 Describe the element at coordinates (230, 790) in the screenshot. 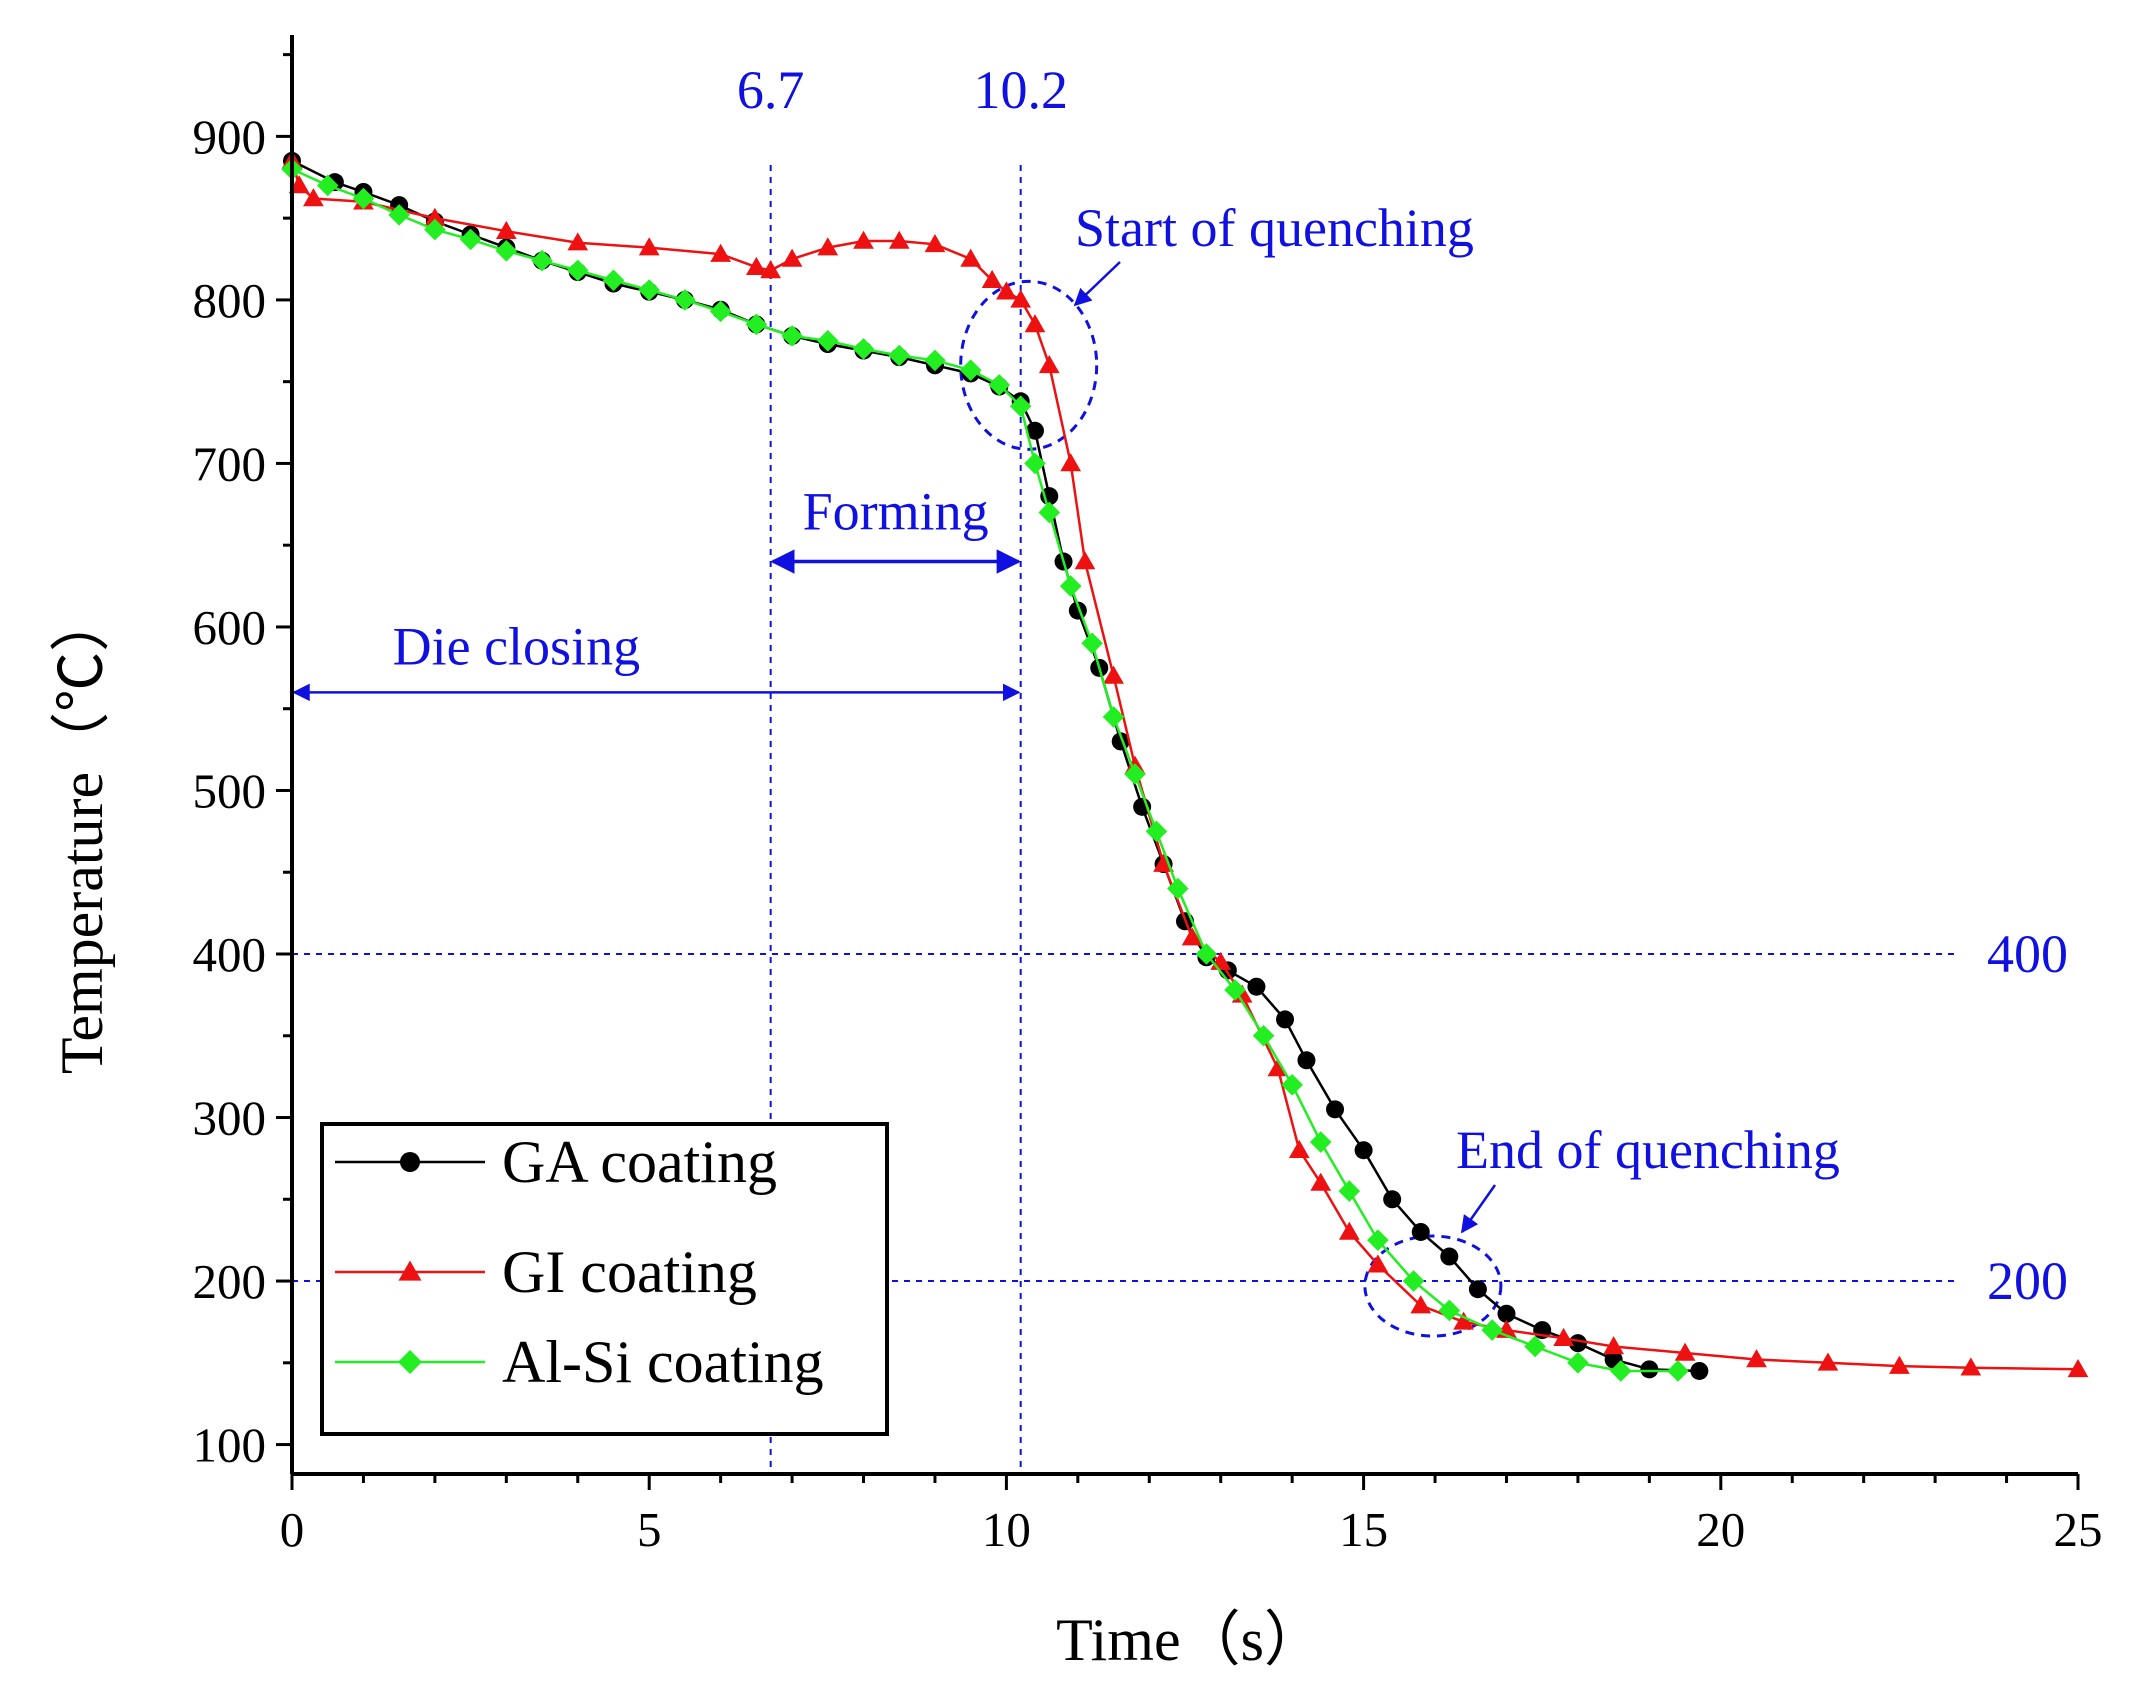

I see `y-tick-label: 500` at that location.